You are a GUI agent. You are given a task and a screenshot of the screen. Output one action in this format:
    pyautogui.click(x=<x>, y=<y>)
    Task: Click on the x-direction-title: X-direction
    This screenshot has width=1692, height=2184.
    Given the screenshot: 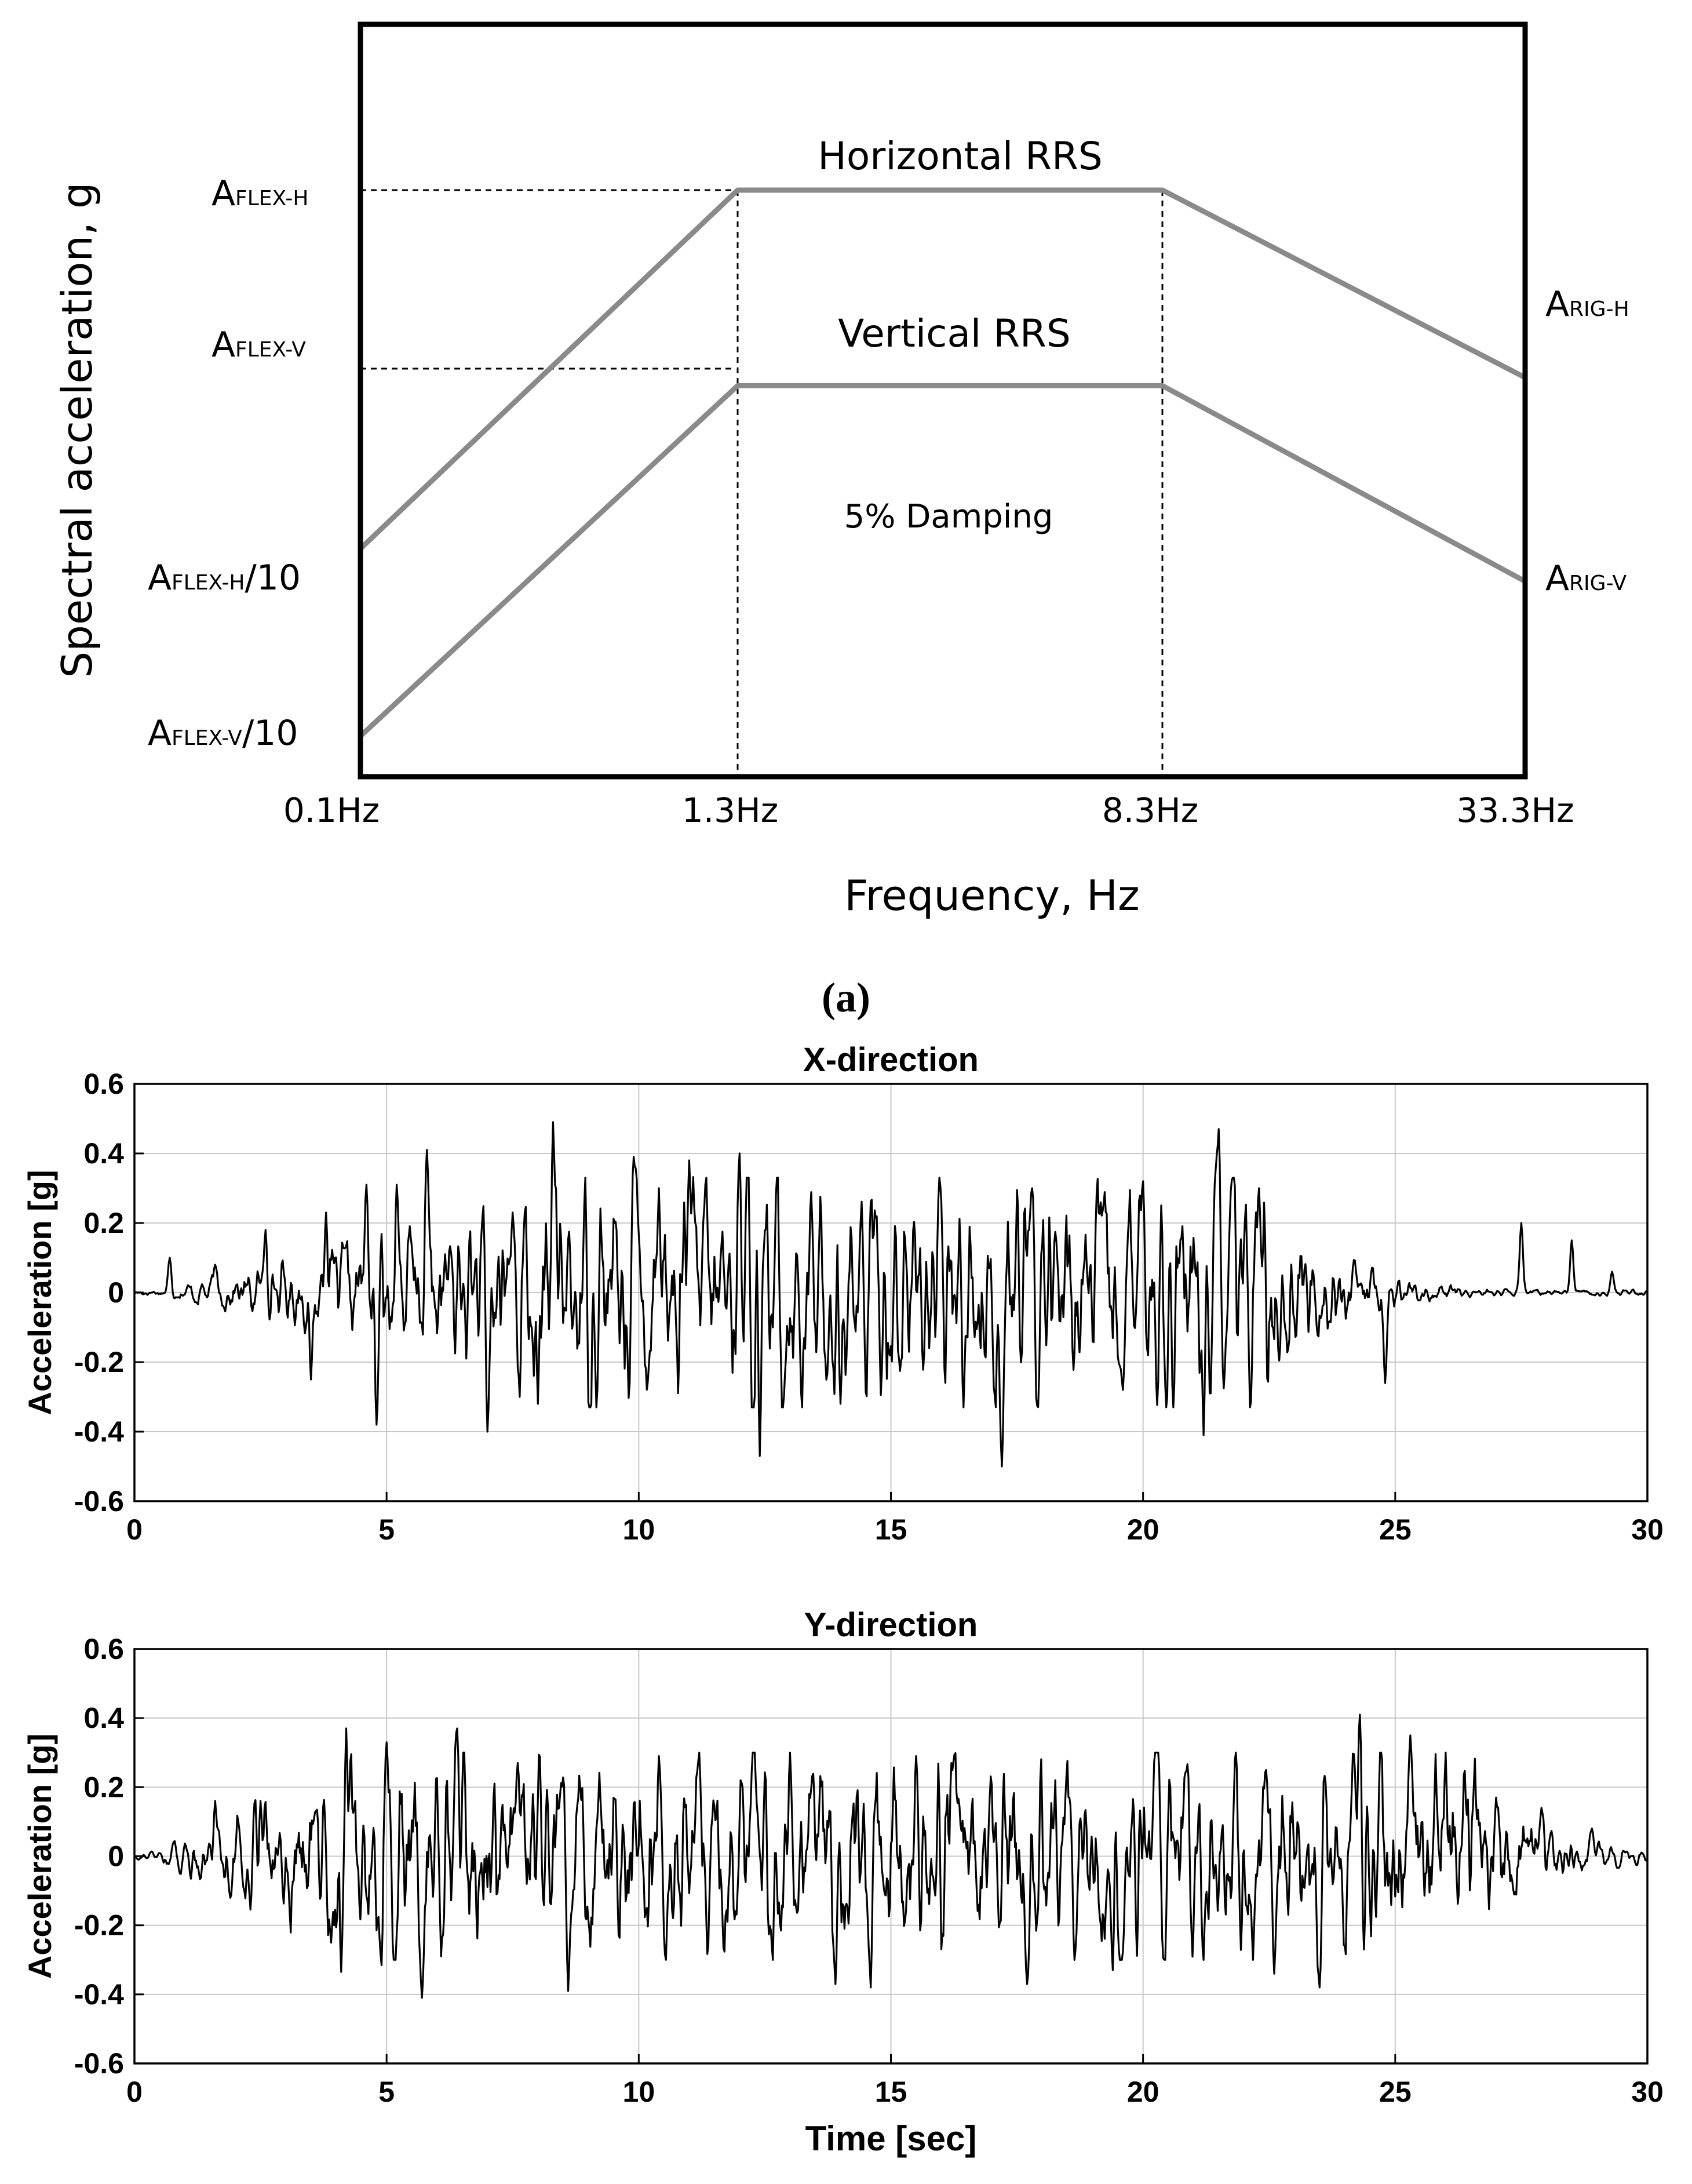 What is the action you would take?
    pyautogui.click(x=891, y=1060)
    